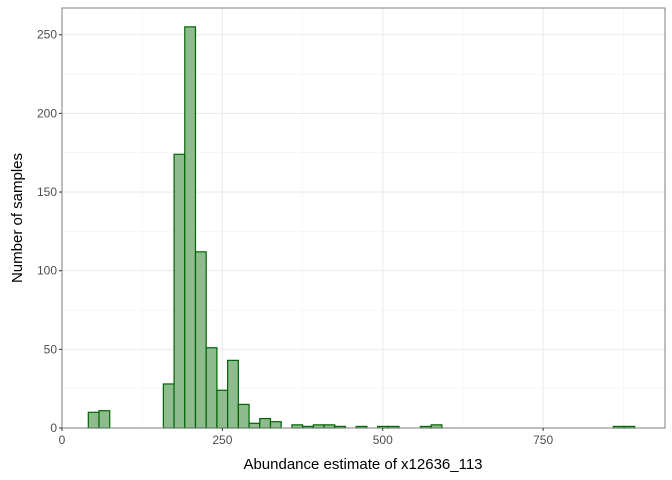 The height and width of the screenshot is (480, 672). What do you see at coordinates (62, 440) in the screenshot?
I see `x-tick-label: 0` at bounding box center [62, 440].